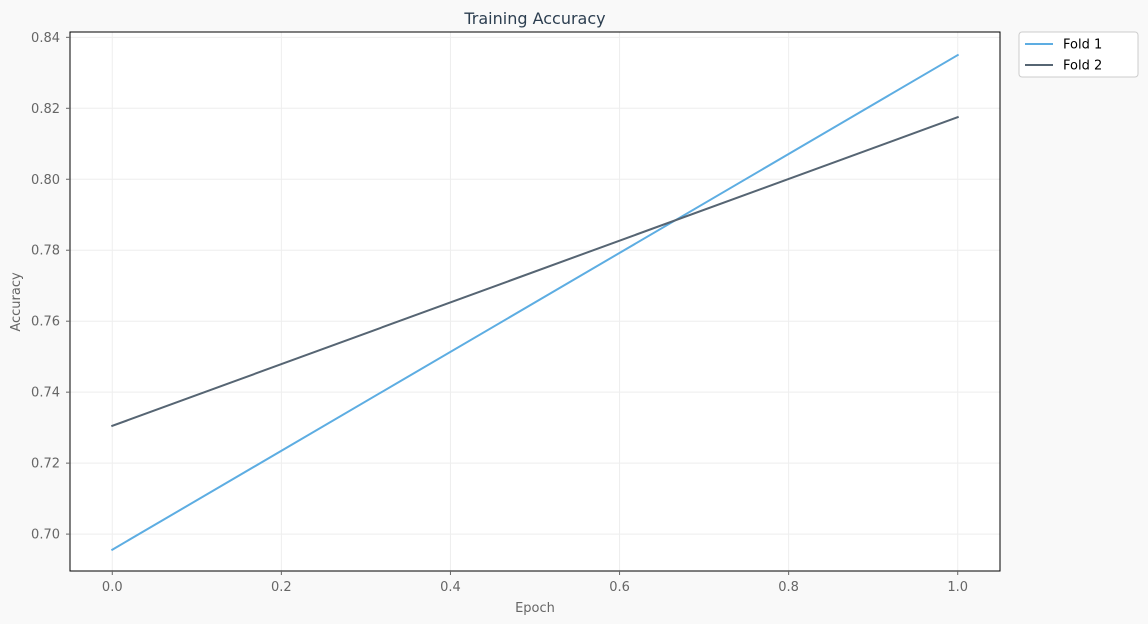  What do you see at coordinates (45, 109) in the screenshot?
I see `y-tick-label: 0.82` at bounding box center [45, 109].